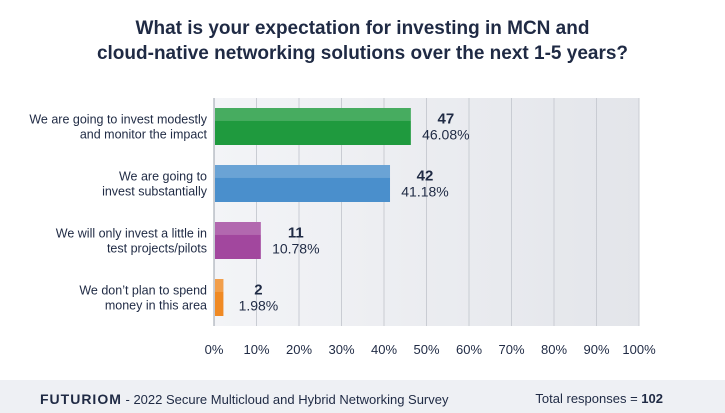 The width and height of the screenshot is (725, 413). I want to click on category-label: We will only invest a little in, so click(131, 234).